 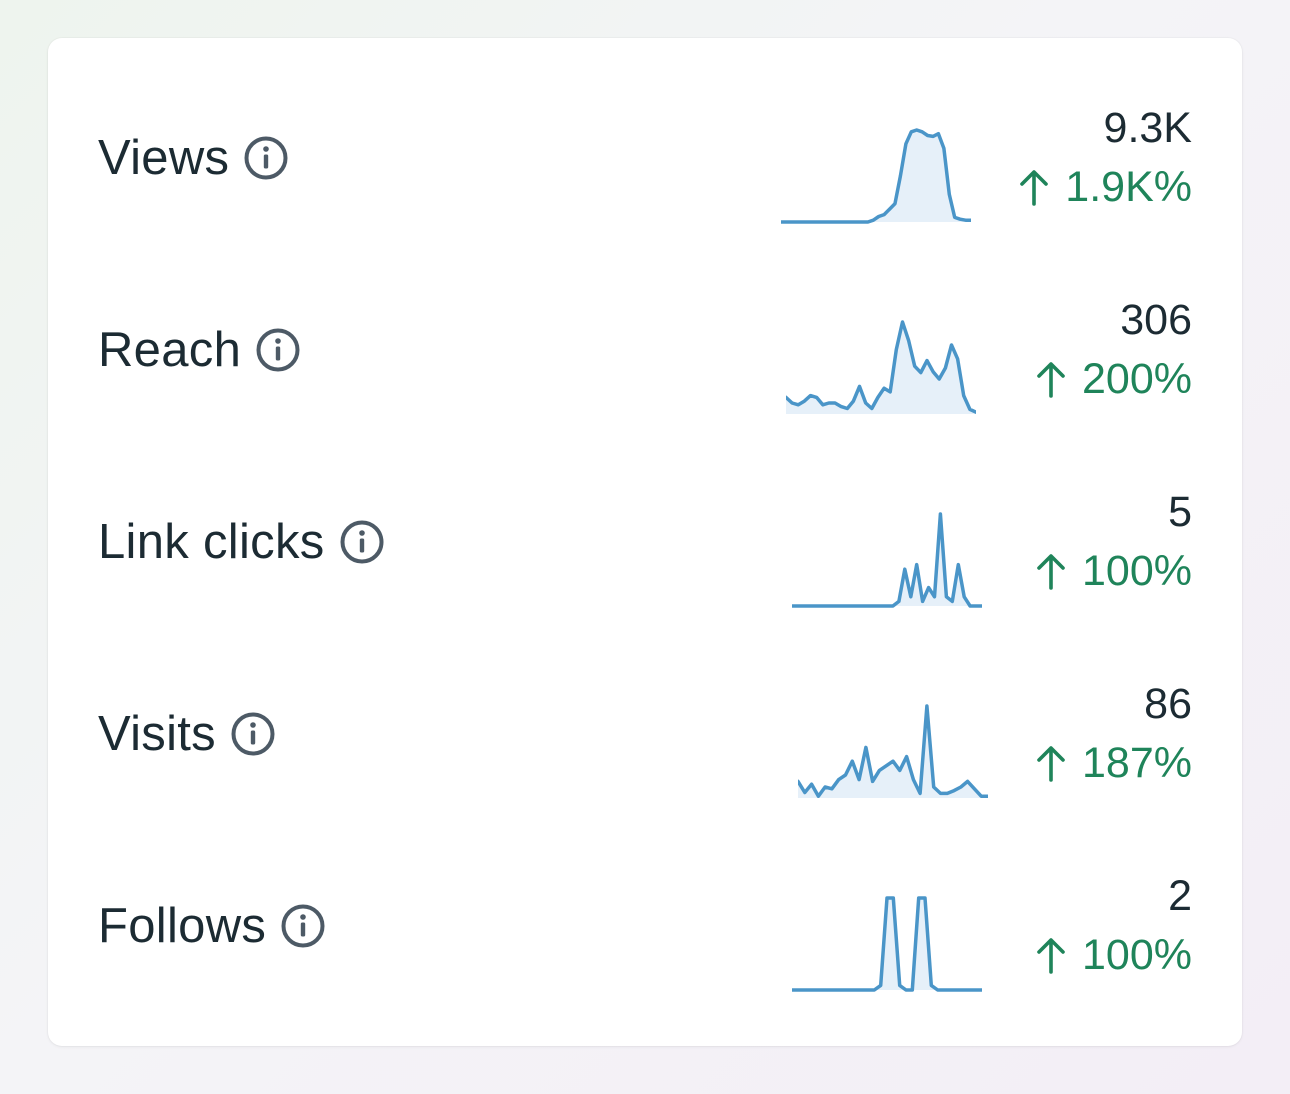 I want to click on metric-label: Link clicks, so click(x=241, y=542).